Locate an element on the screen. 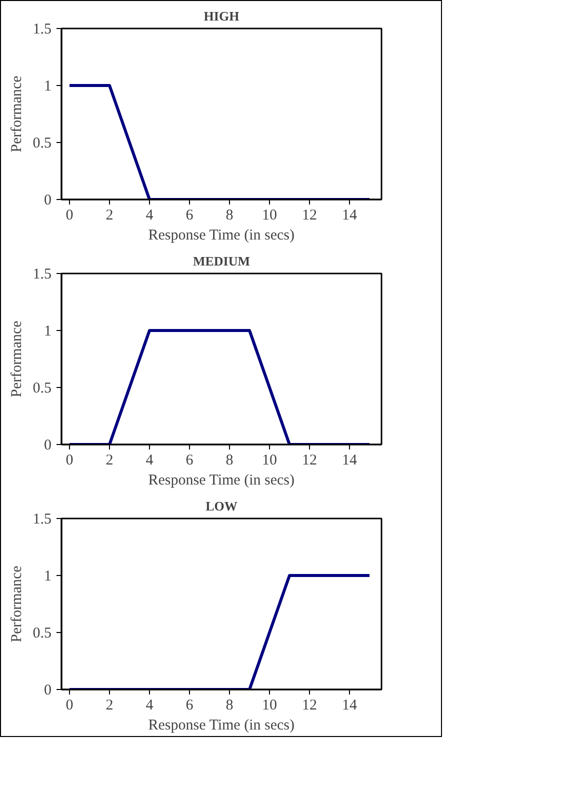 Image resolution: width=568 pixels, height=794 pixels. chart-title: MEDIUM is located at coordinates (221, 261).